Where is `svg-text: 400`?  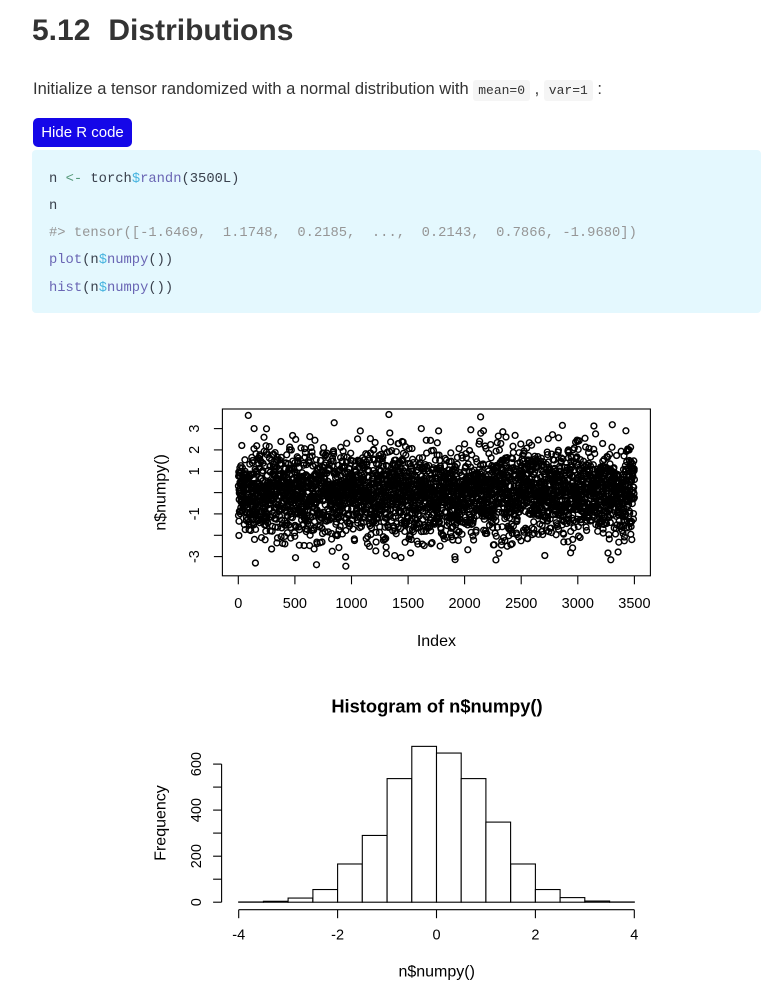
svg-text: 400 is located at coordinates (197, 810).